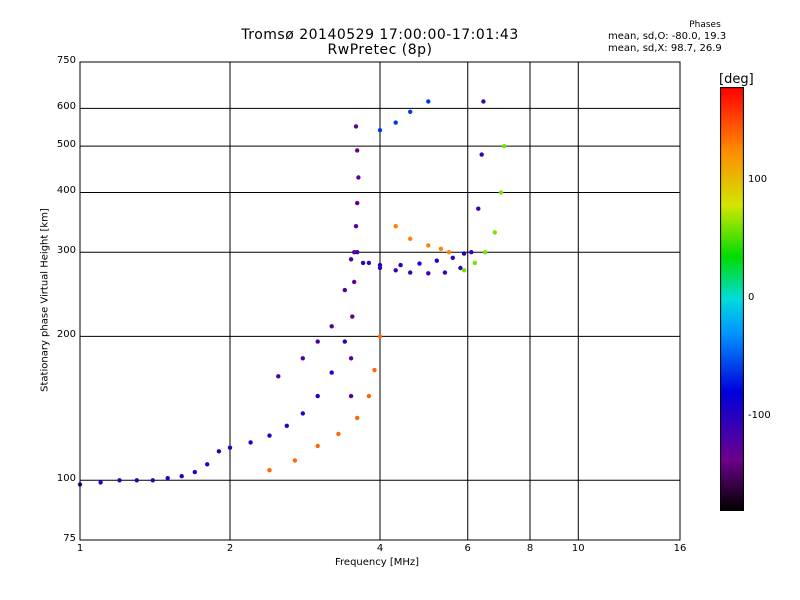  Describe the element at coordinates (667, 36) in the screenshot. I see `o-mode-phase-stats: mean, sd,O: -80.0, 19.3` at that location.